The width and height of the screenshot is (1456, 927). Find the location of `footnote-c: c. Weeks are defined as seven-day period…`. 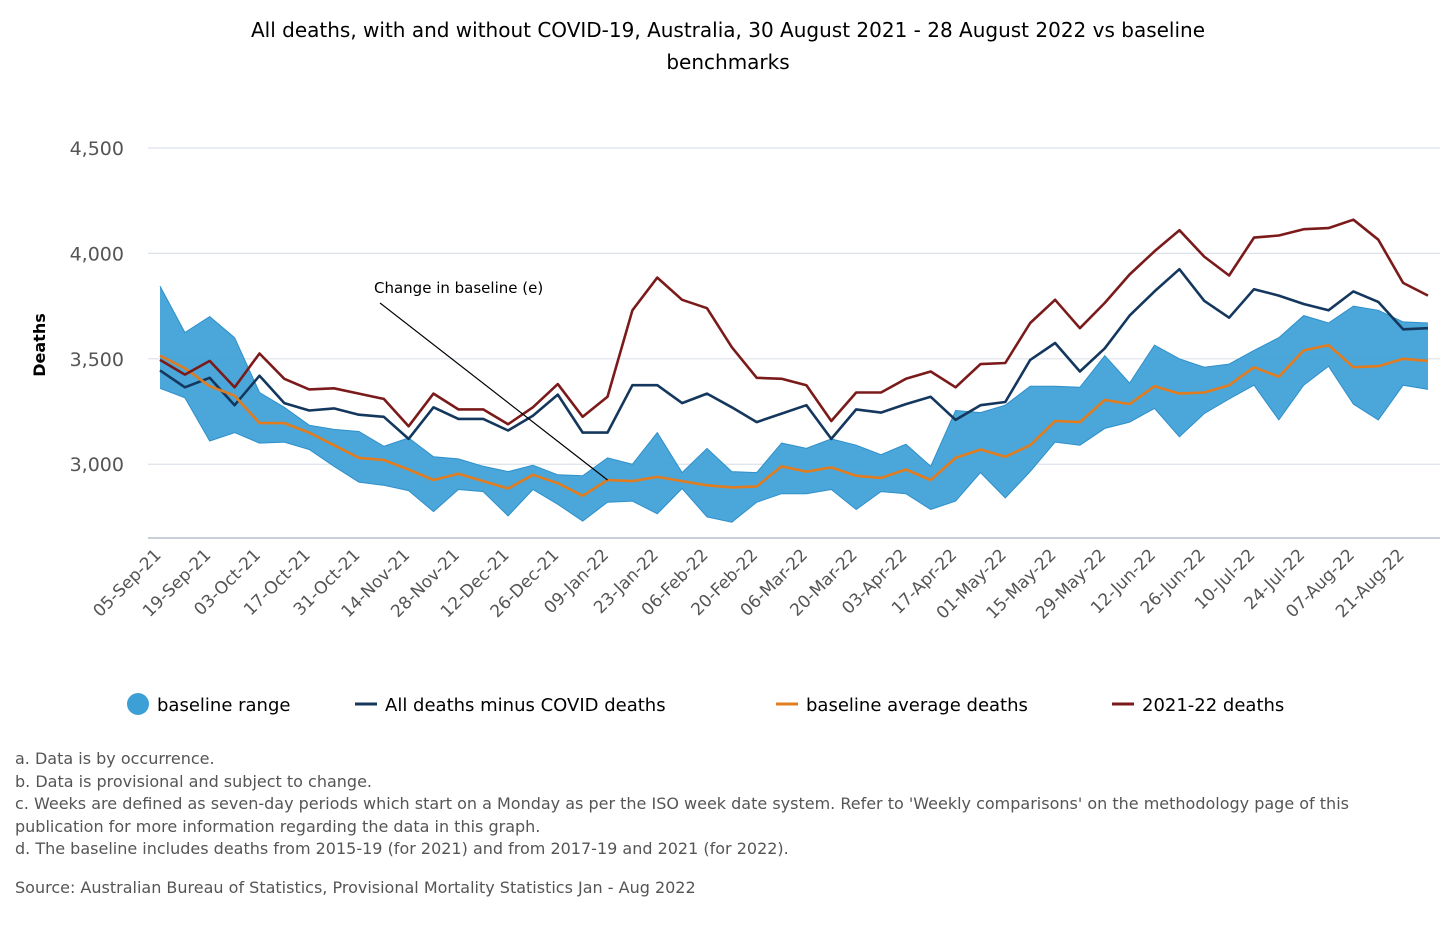

footnote-c: c. Weeks are defined as seven-day period… is located at coordinates (682, 803).